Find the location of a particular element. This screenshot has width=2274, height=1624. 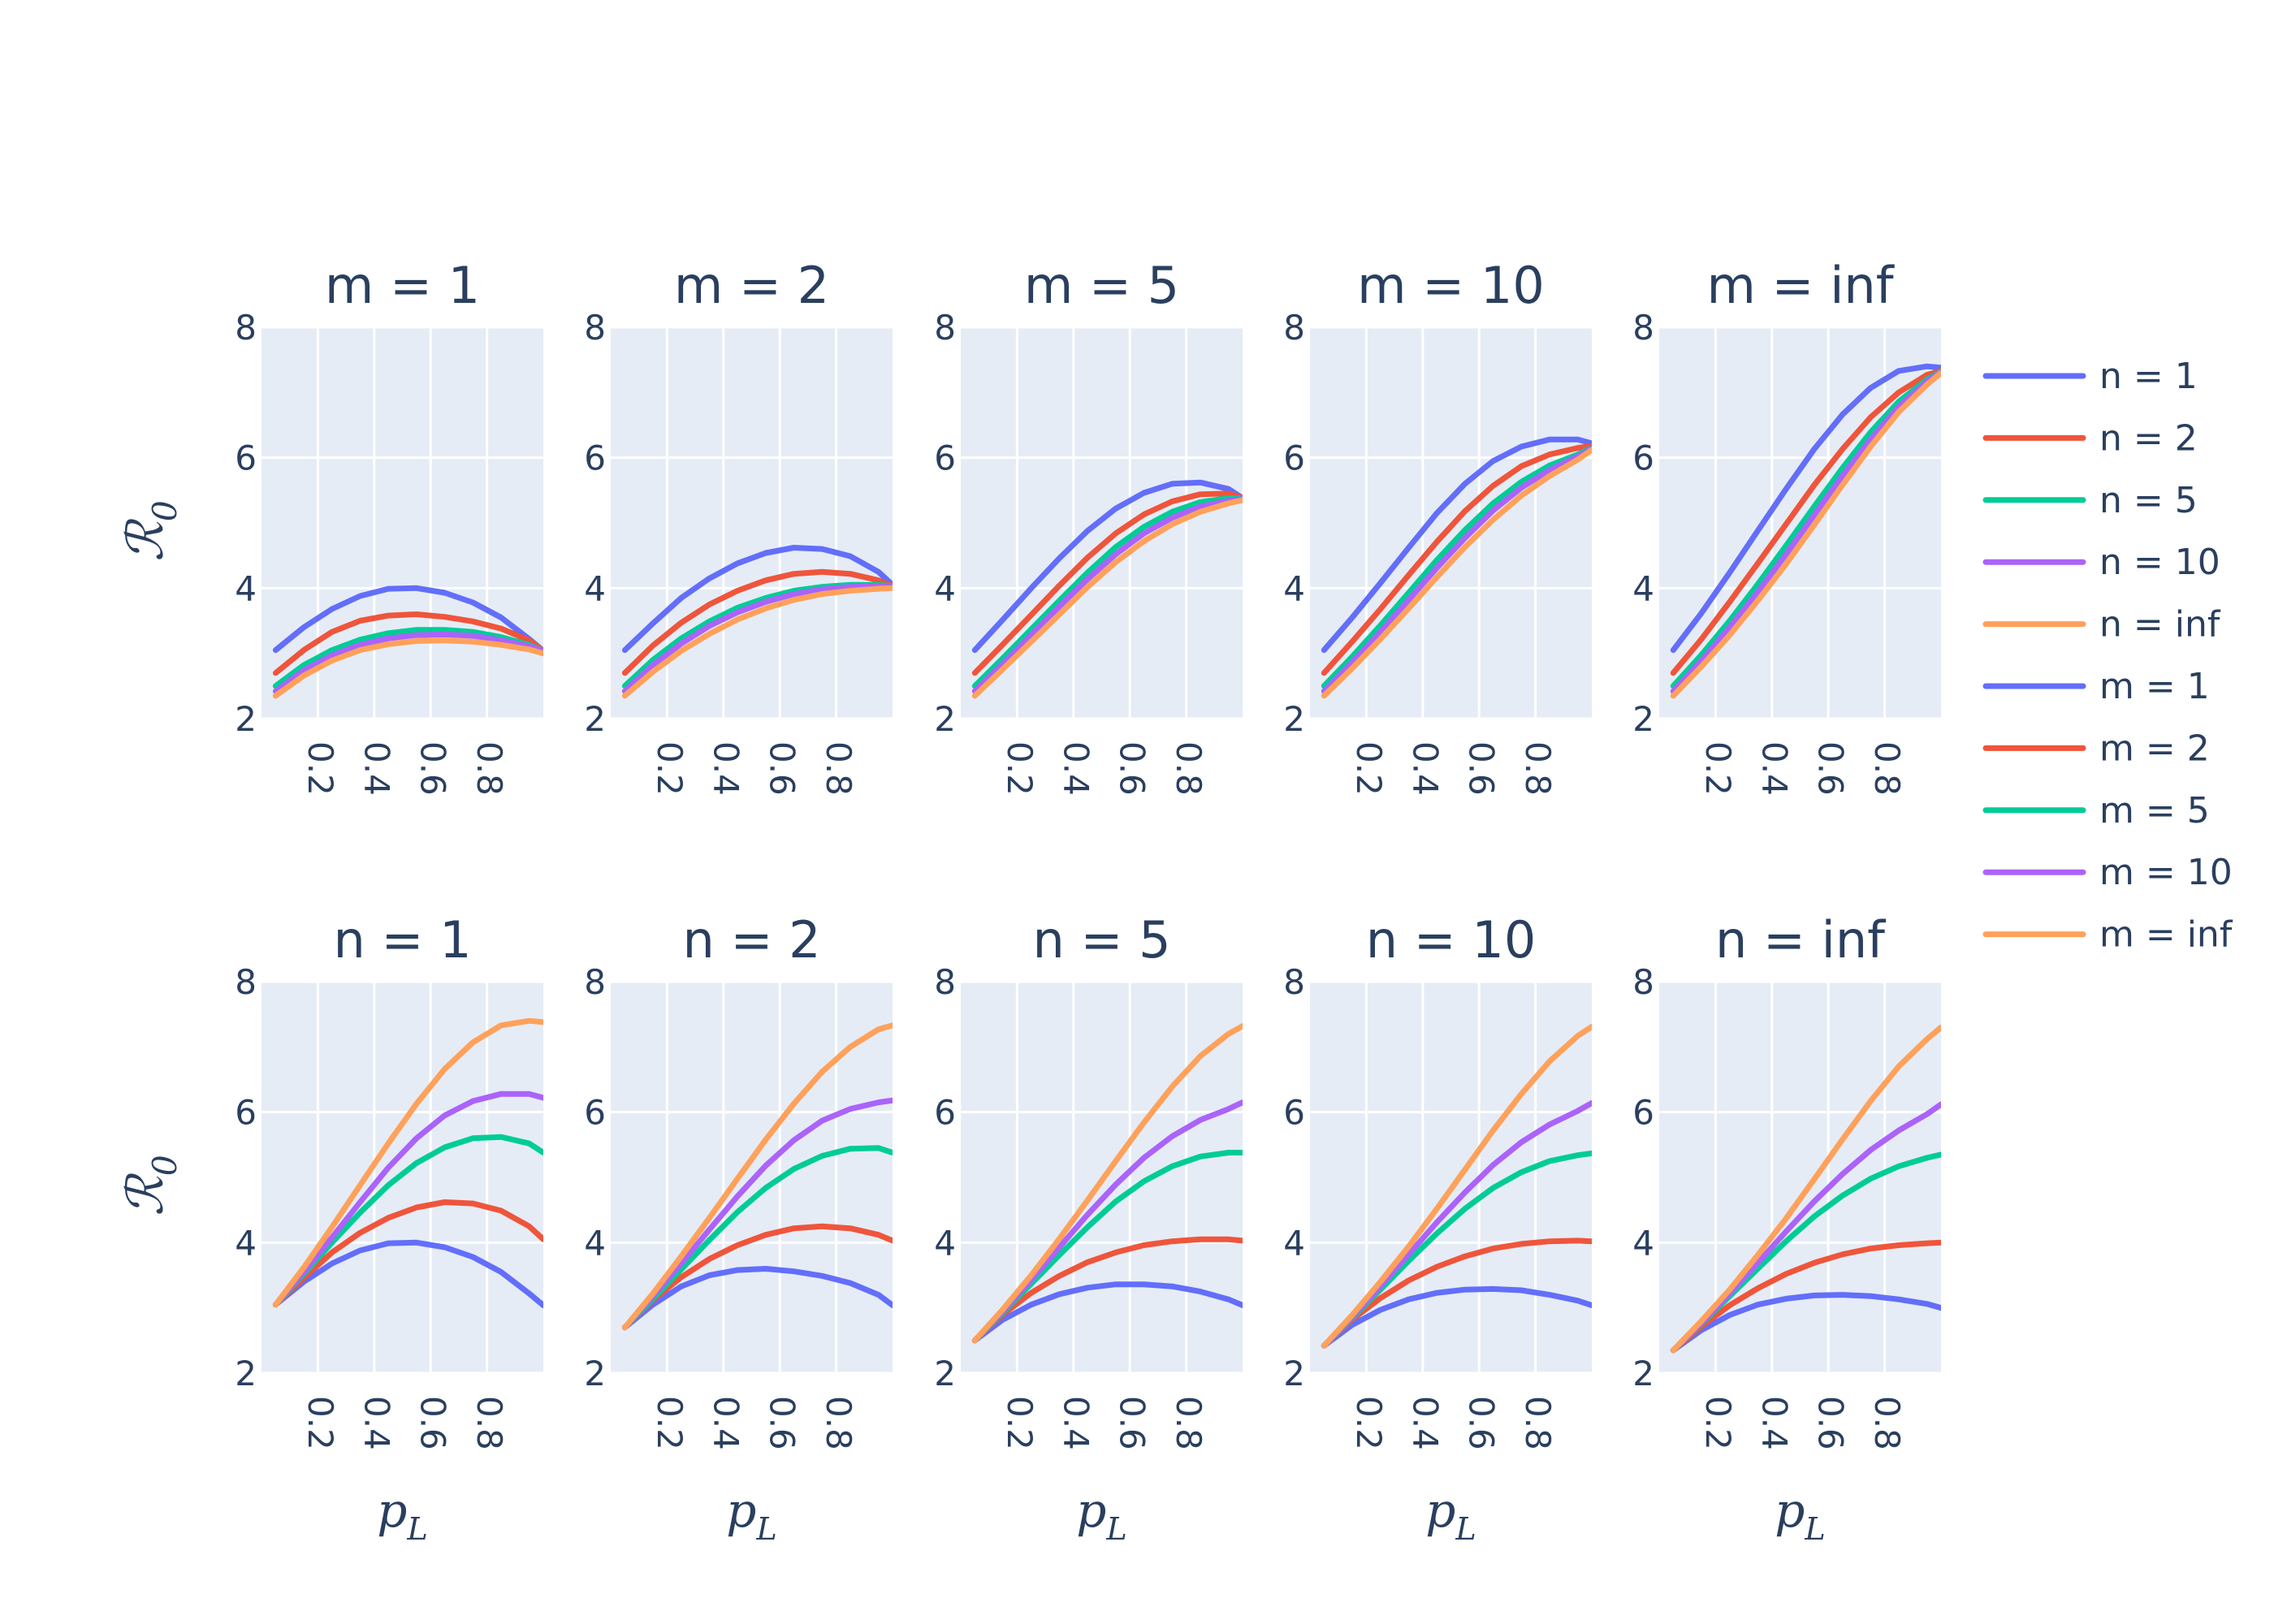

legend-item-n-inf: n = inf is located at coordinates (2101, 625).